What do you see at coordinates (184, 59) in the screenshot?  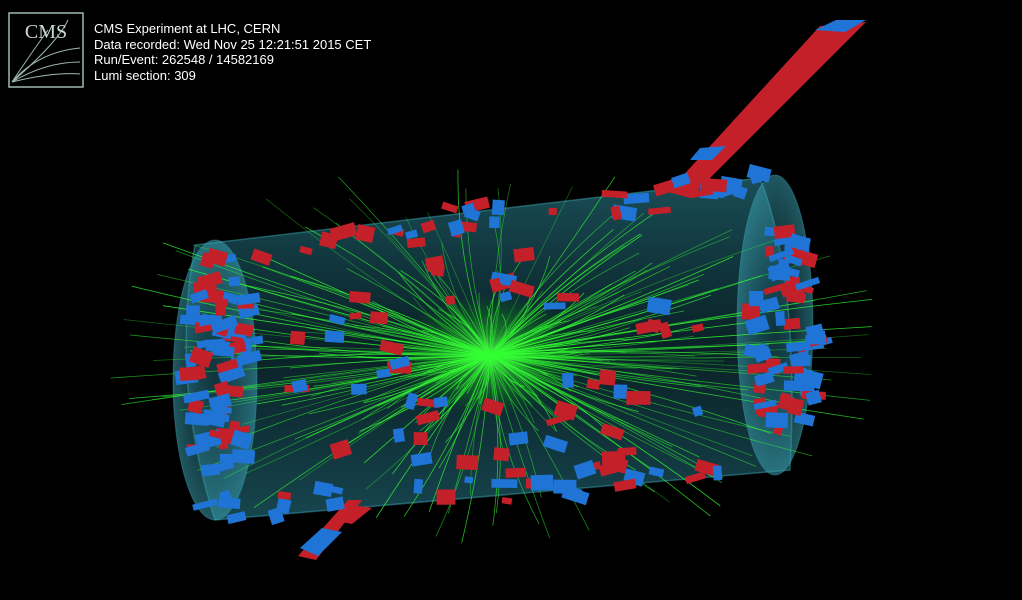 I see `run-event: Run/Event: 262548 / 14582169` at bounding box center [184, 59].